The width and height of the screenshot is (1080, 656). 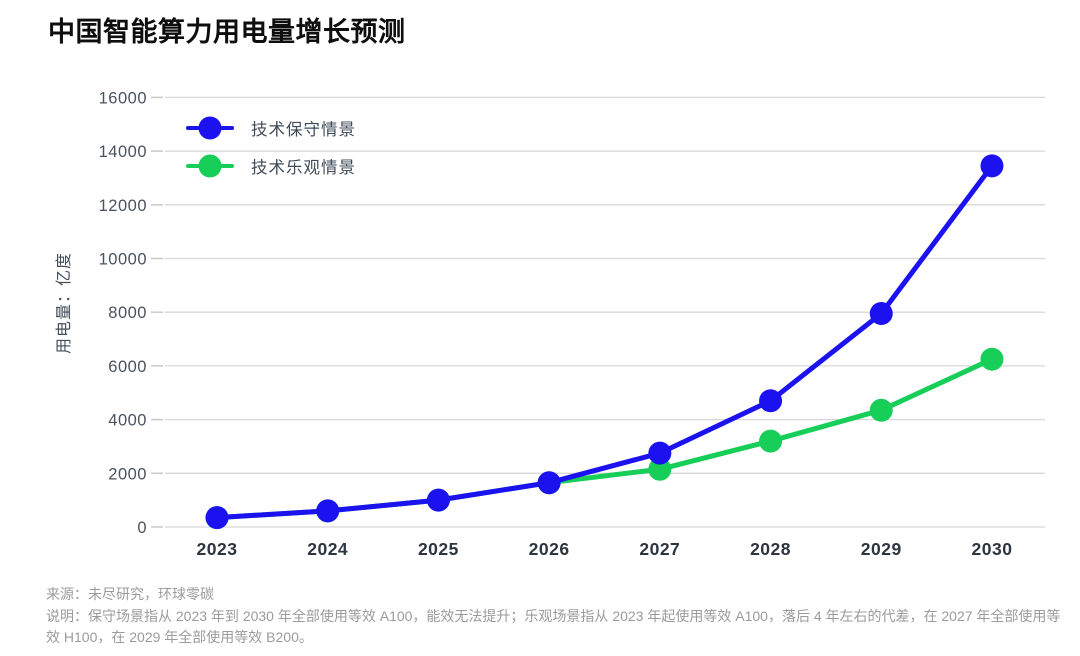 What do you see at coordinates (303, 130) in the screenshot?
I see `legend-label-conservative: 技术保守情景` at bounding box center [303, 130].